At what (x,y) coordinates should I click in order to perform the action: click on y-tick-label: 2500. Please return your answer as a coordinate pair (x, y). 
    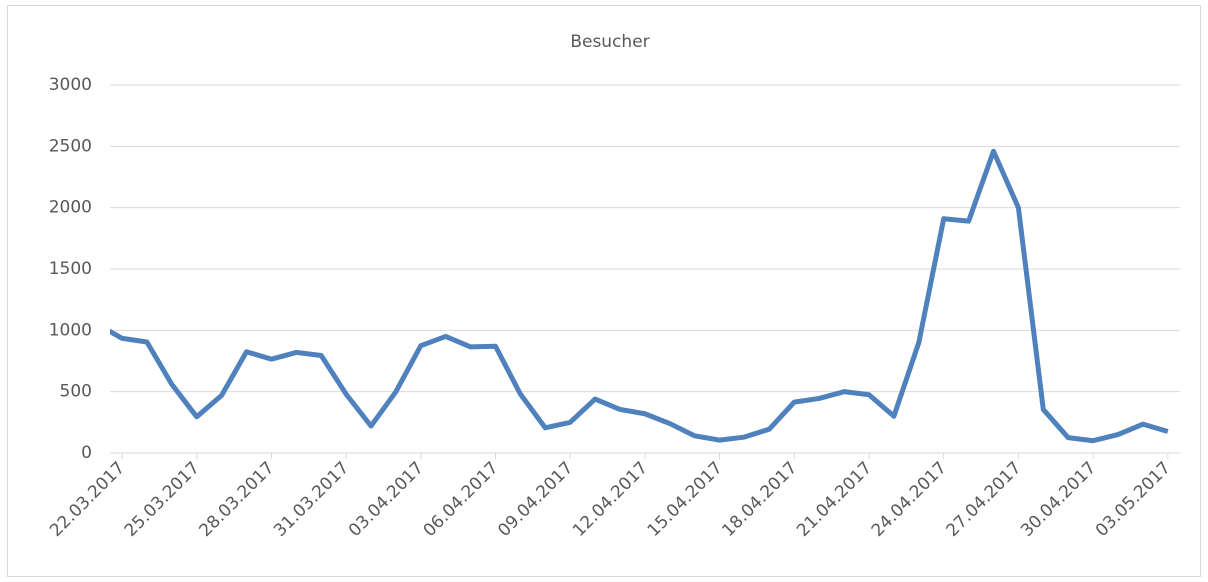
    Looking at the image, I should click on (70, 146).